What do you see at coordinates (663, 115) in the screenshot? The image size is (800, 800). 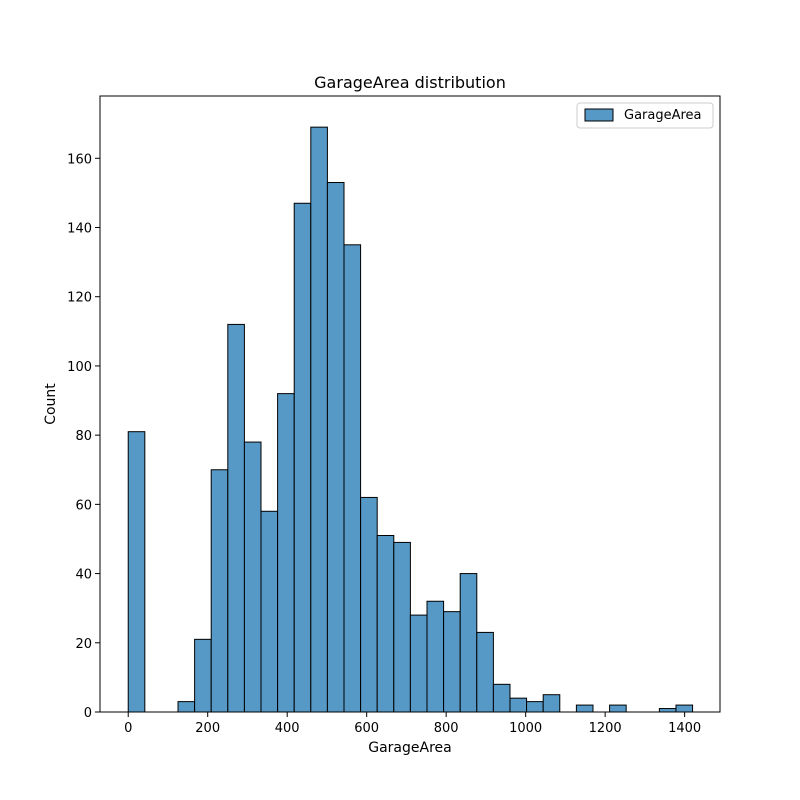 I see `legend-label: GarageArea` at bounding box center [663, 115].